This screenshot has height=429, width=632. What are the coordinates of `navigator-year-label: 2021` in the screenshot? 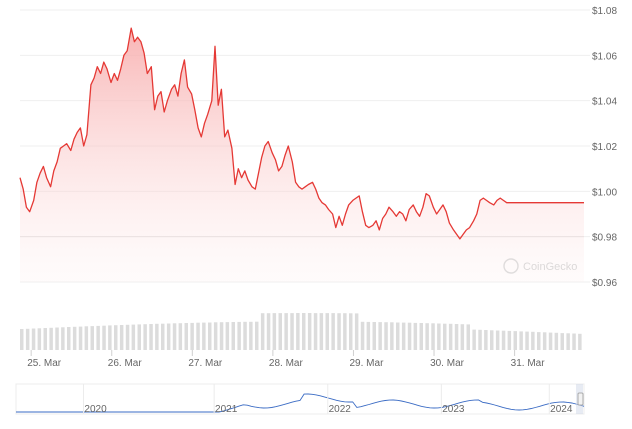 It's located at (226, 409).